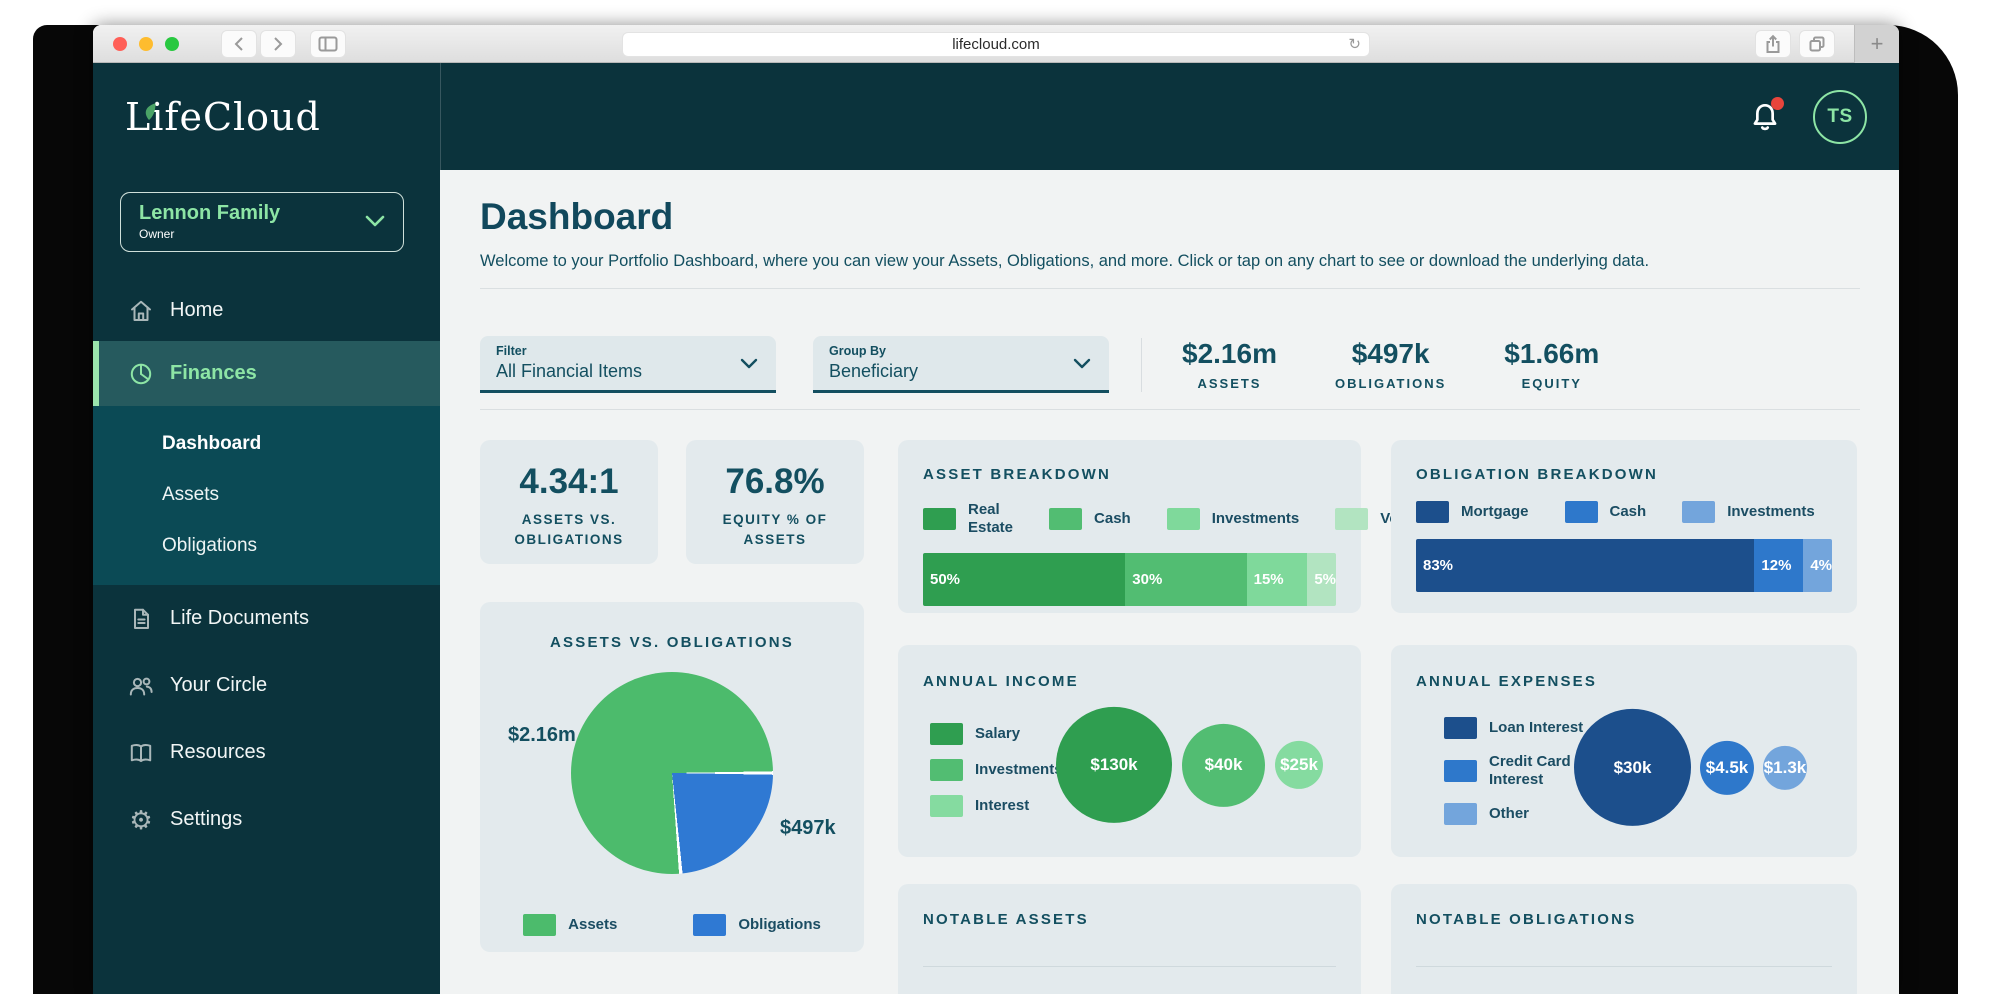 The image size is (2000, 994). What do you see at coordinates (1001, 681) in the screenshot?
I see `card-title: ANNUAL INCOME` at bounding box center [1001, 681].